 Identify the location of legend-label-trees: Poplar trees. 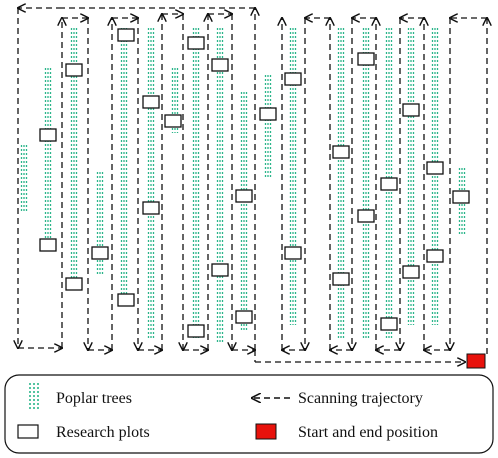
(94, 398).